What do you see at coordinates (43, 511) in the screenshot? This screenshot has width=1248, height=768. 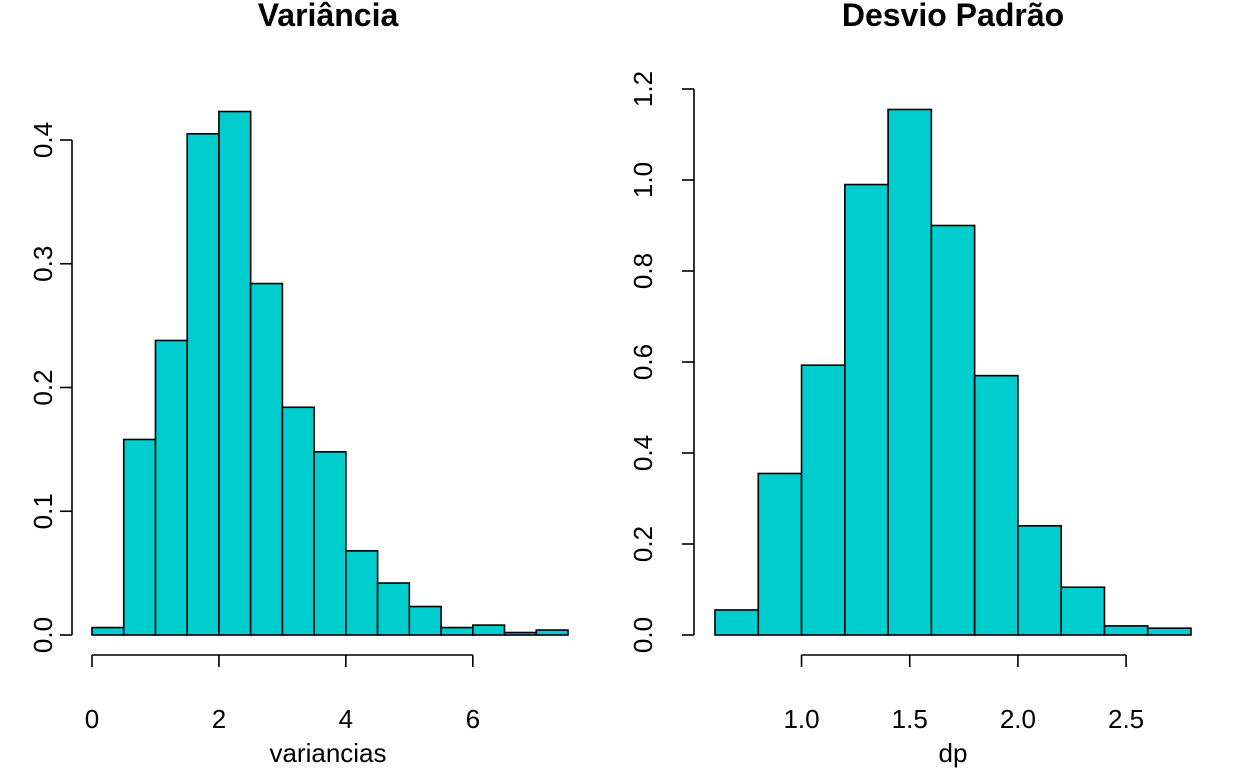 I see `y-tick-label: 0.1` at bounding box center [43, 511].